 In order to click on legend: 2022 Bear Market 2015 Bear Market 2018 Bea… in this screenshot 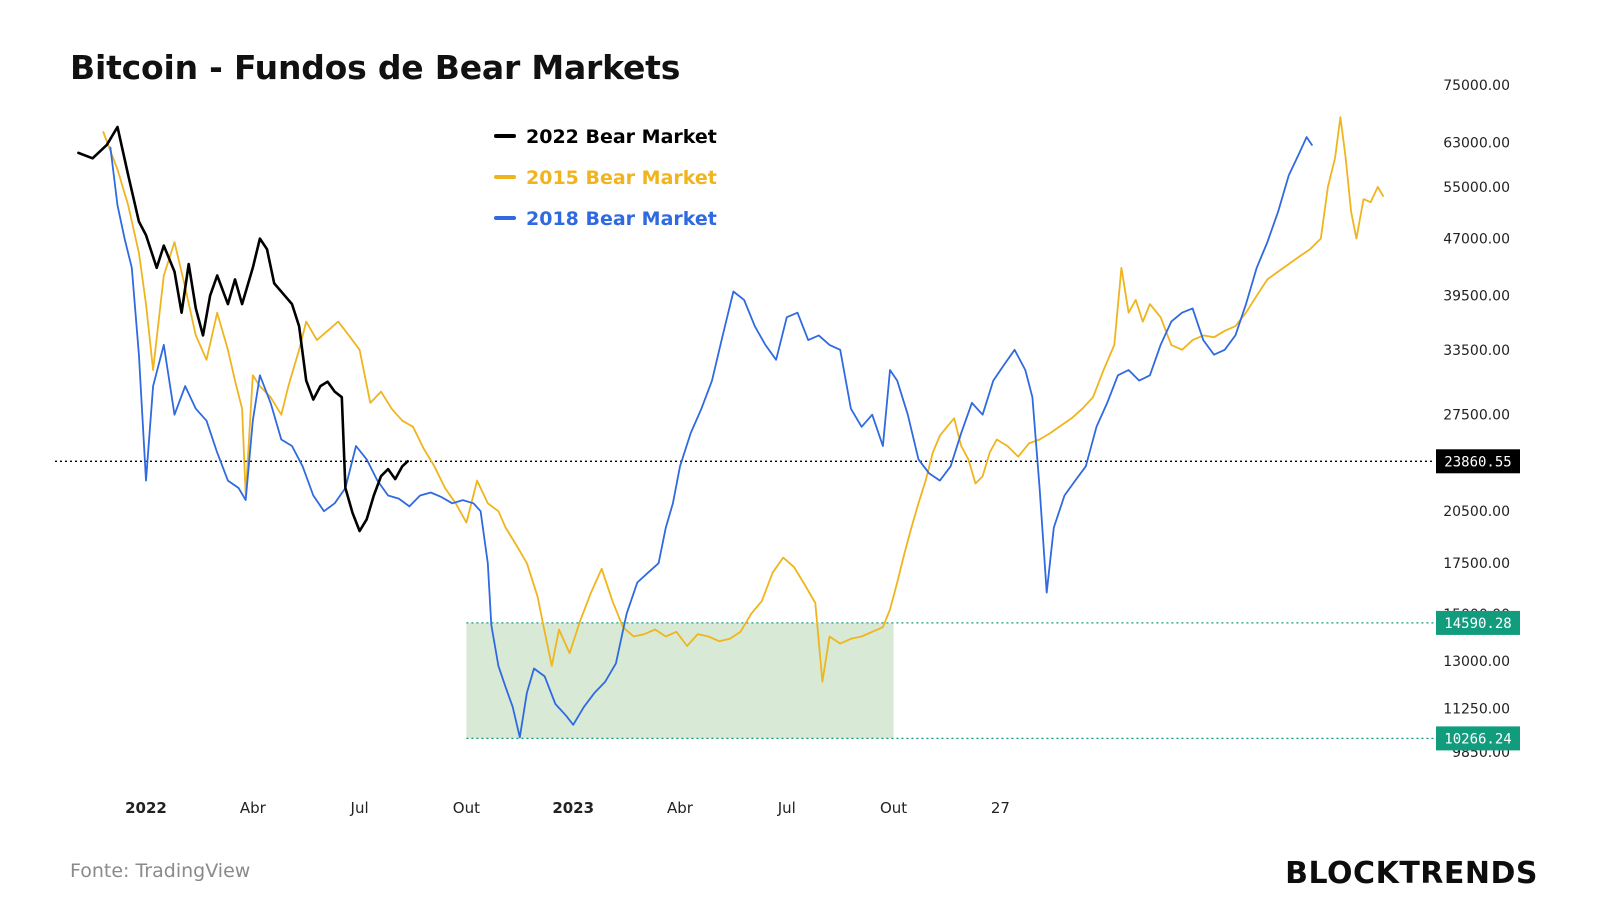, I will do `click(605, 178)`.